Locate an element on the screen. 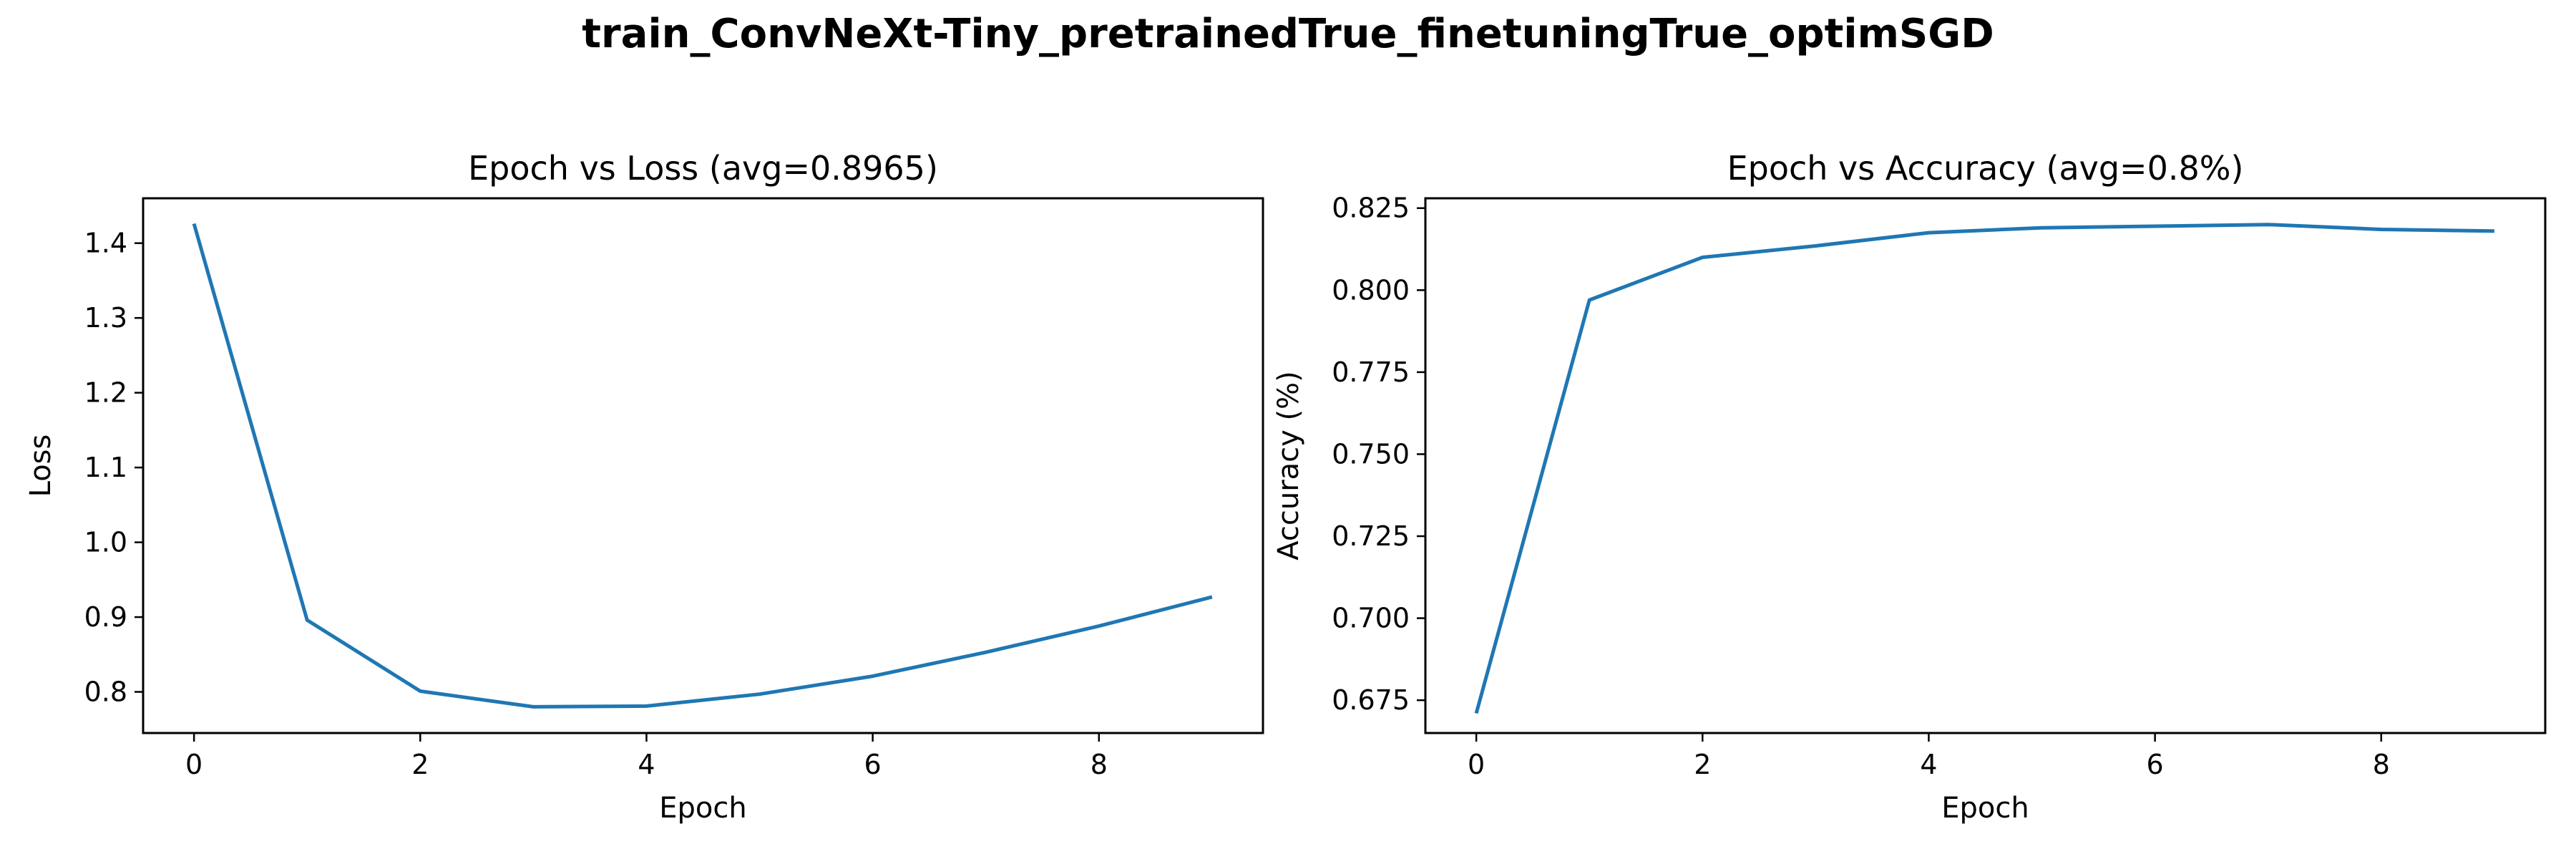 Image resolution: width=2576 pixels, height=859 pixels. loss-chart-title: Epoch vs Loss (avg=0.8965) is located at coordinates (703, 168).